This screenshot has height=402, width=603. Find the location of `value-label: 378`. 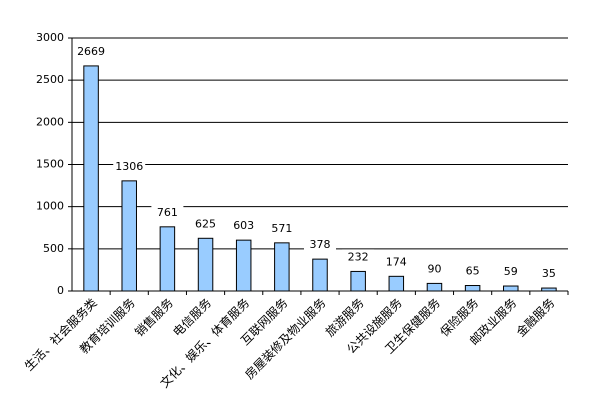

value-label: 378 is located at coordinates (320, 244).